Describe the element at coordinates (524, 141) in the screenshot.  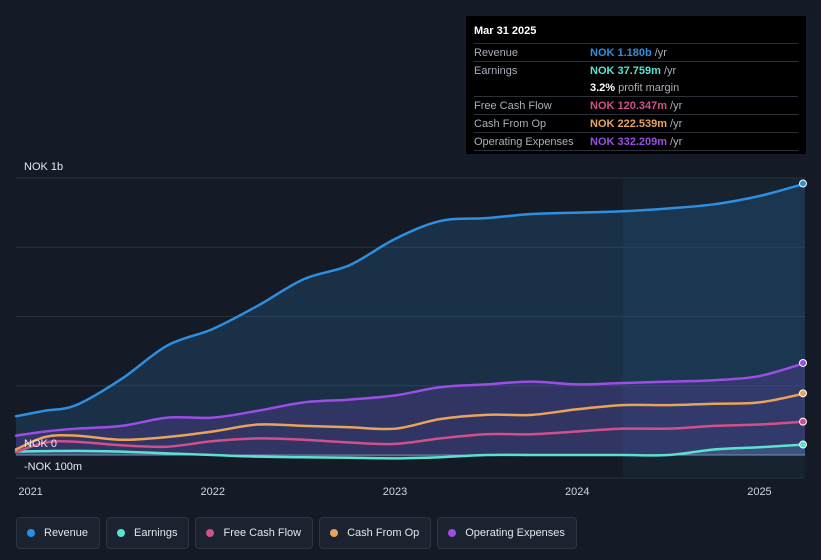
I see `tooltip-label: Operating Expenses` at that location.